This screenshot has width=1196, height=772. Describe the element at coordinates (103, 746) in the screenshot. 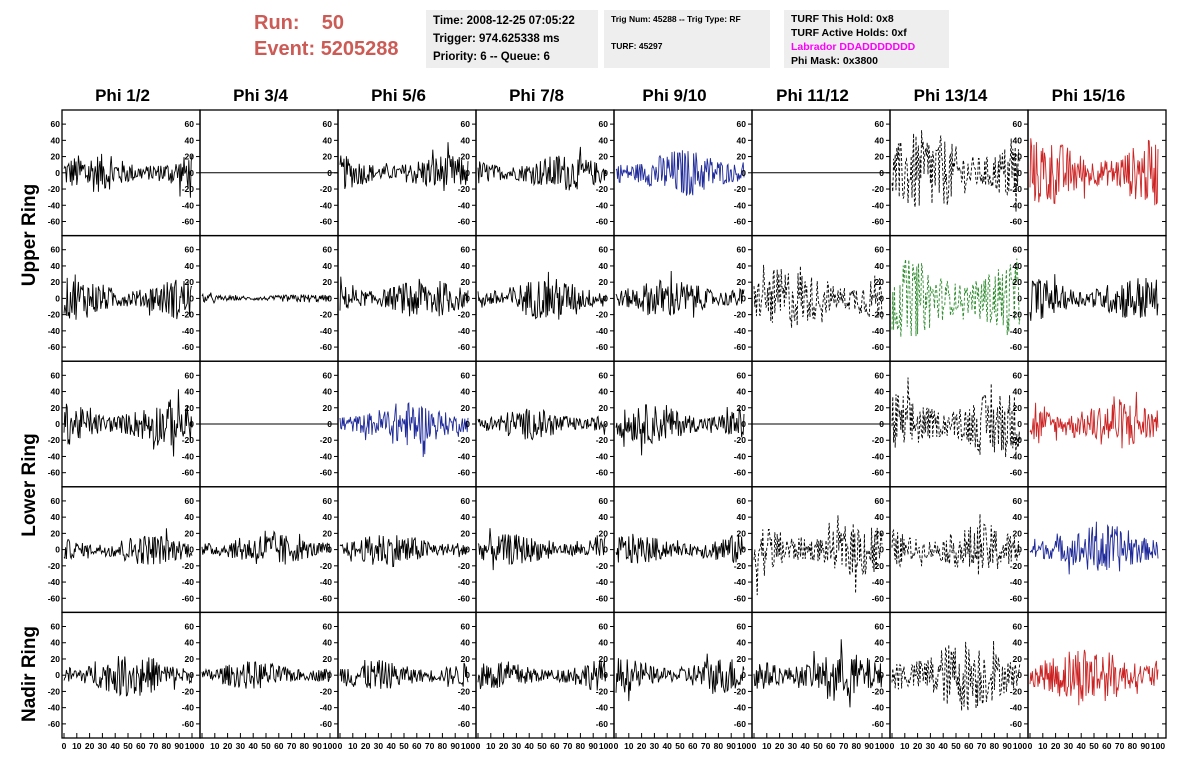

I see `x-tick-label: 30` at that location.